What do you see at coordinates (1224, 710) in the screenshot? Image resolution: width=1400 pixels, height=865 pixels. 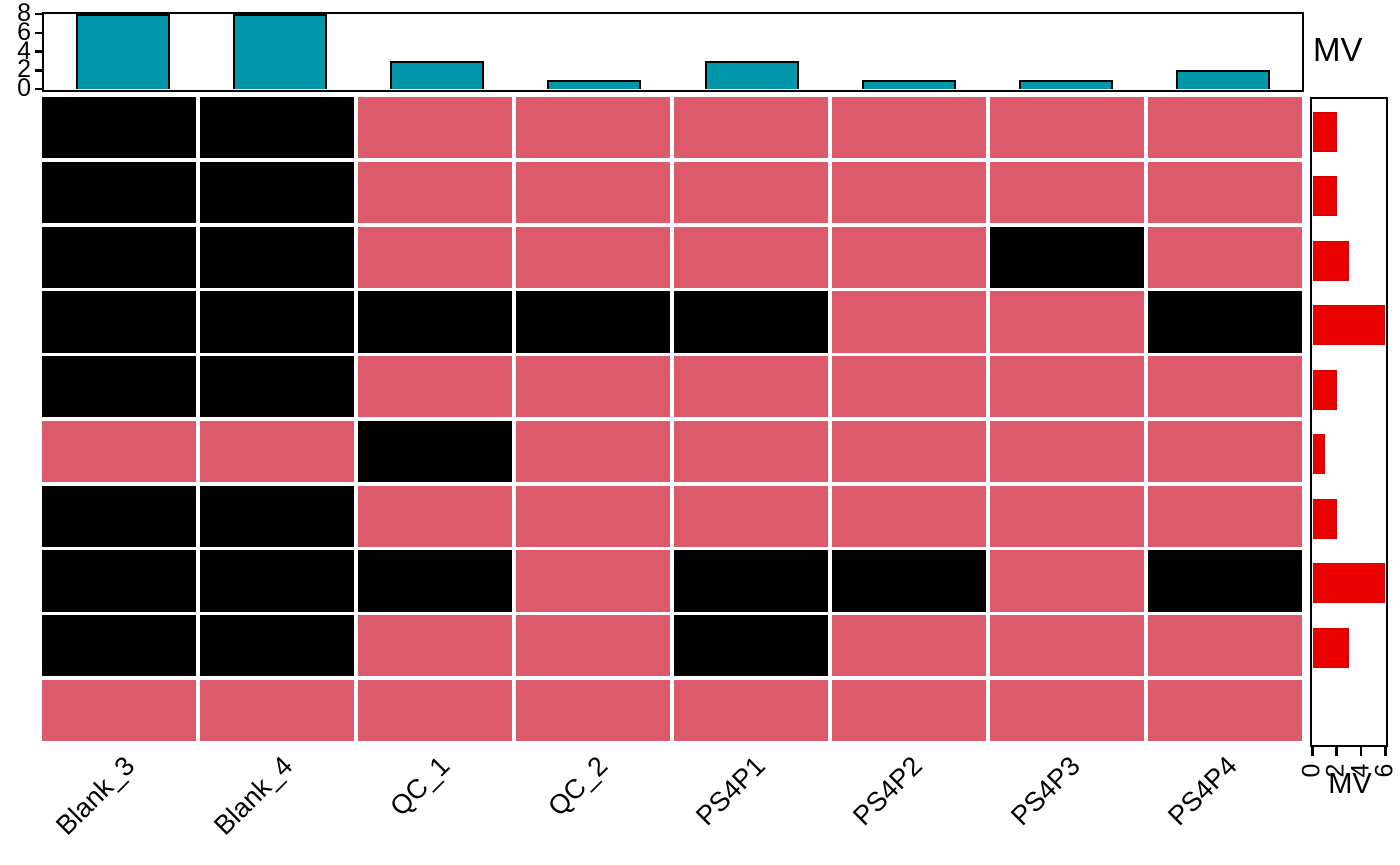 I see `heatmap-cell-r10-PS4P4` at bounding box center [1224, 710].